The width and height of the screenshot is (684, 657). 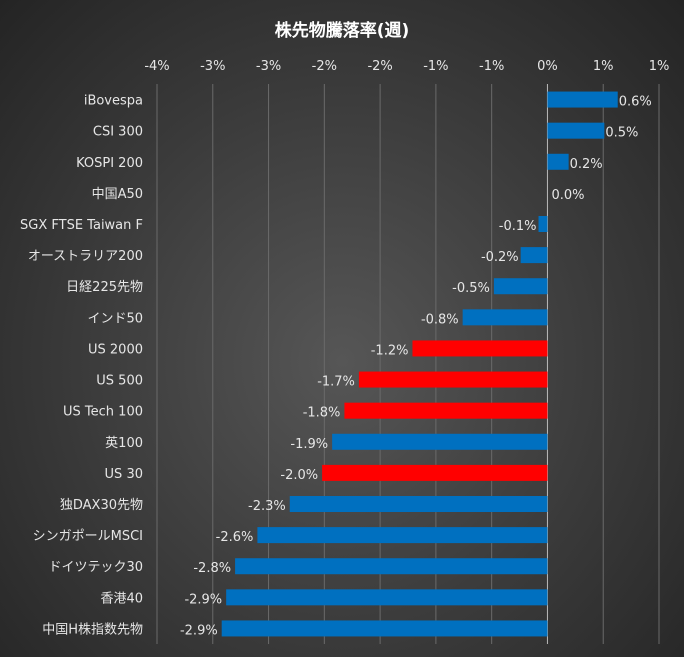 I want to click on data-label: 0.6%, so click(x=635, y=102).